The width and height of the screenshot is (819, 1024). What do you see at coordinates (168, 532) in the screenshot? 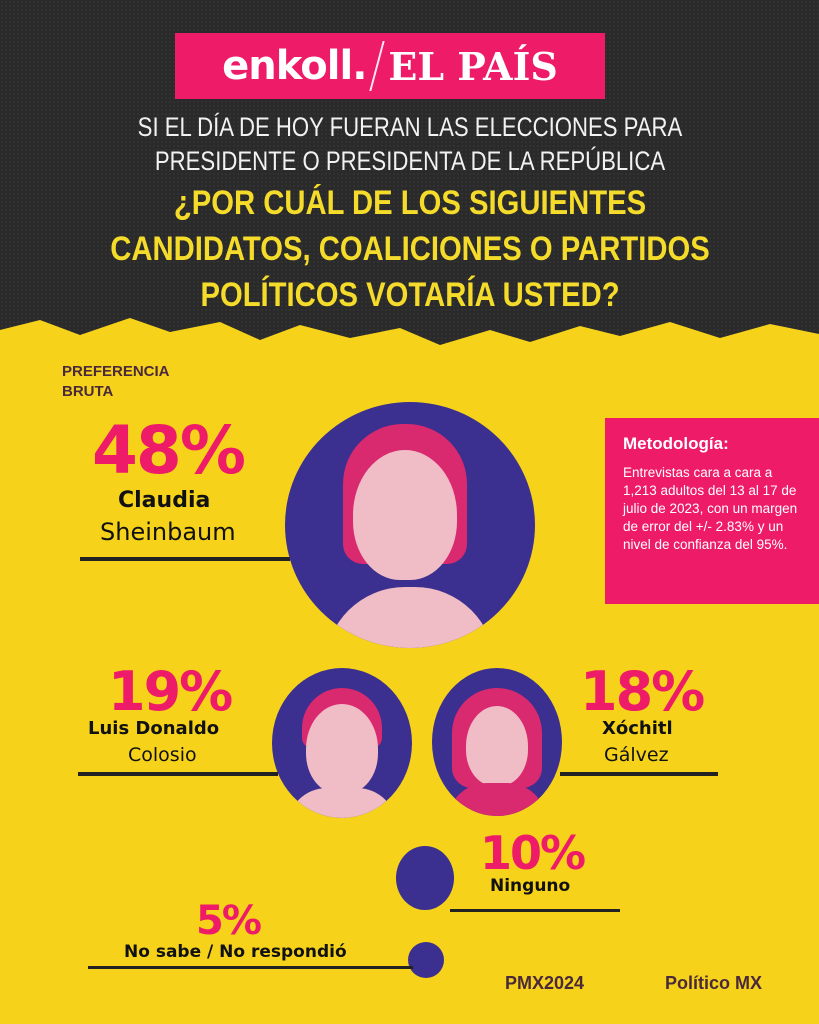
I see `name-sheinbaum-last: Sheinbaum` at bounding box center [168, 532].